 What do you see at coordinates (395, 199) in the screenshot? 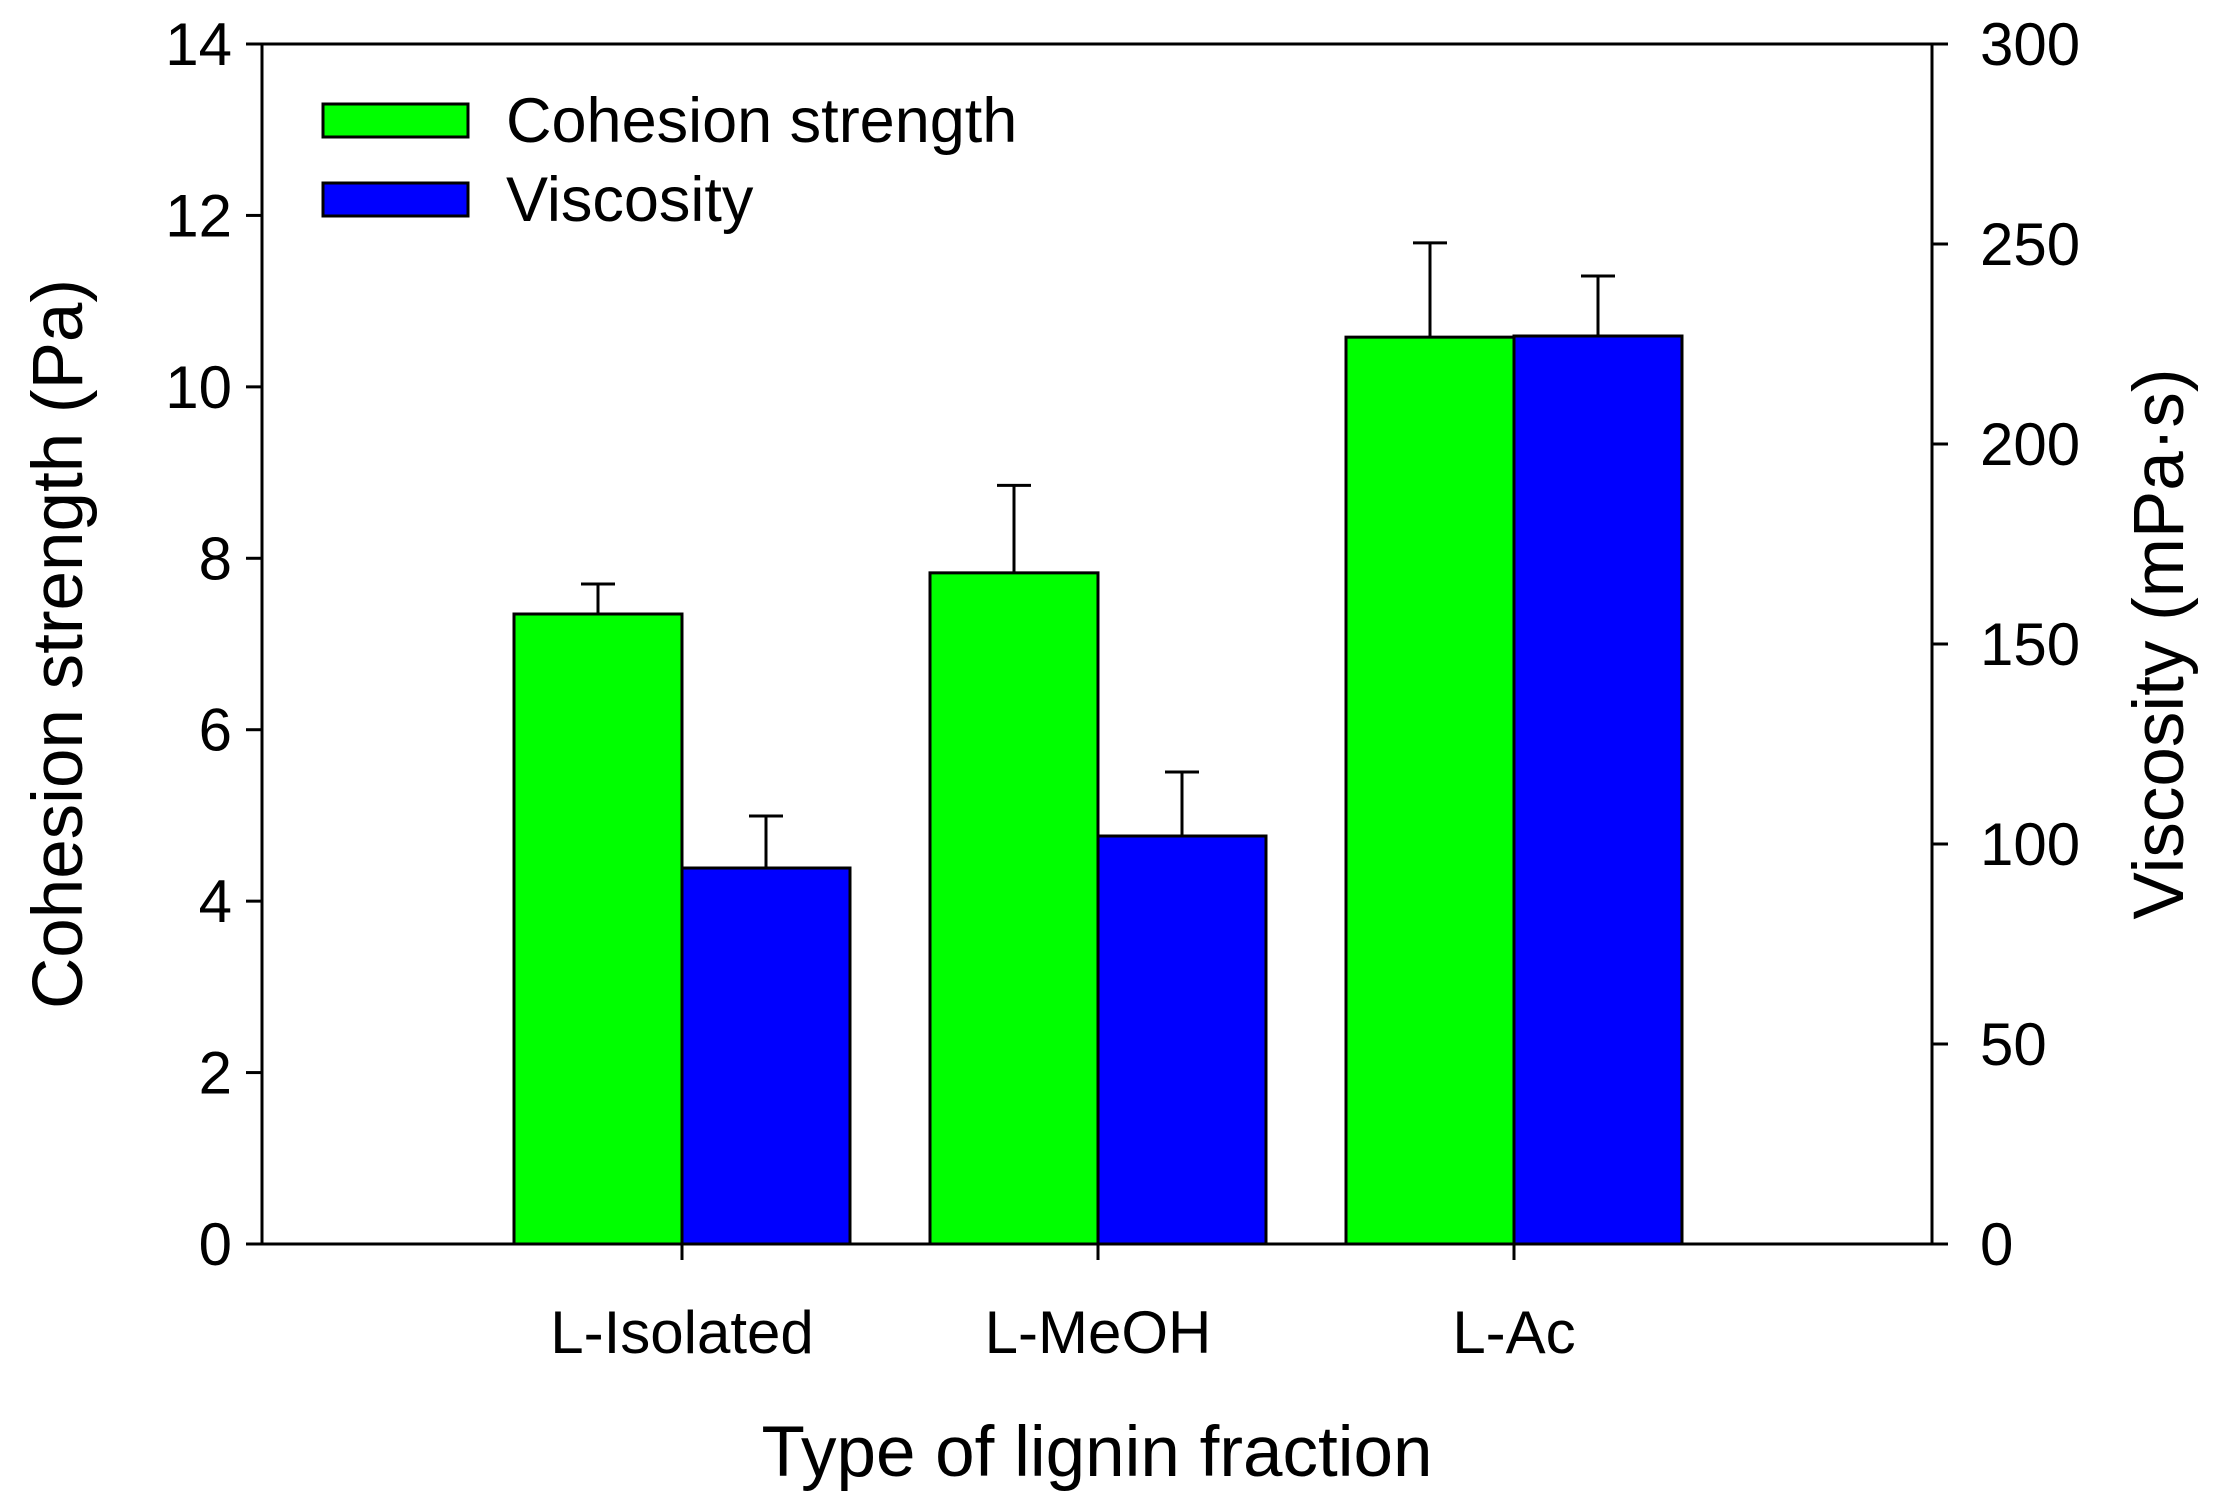
I see `legend-swatch-viscosity` at bounding box center [395, 199].